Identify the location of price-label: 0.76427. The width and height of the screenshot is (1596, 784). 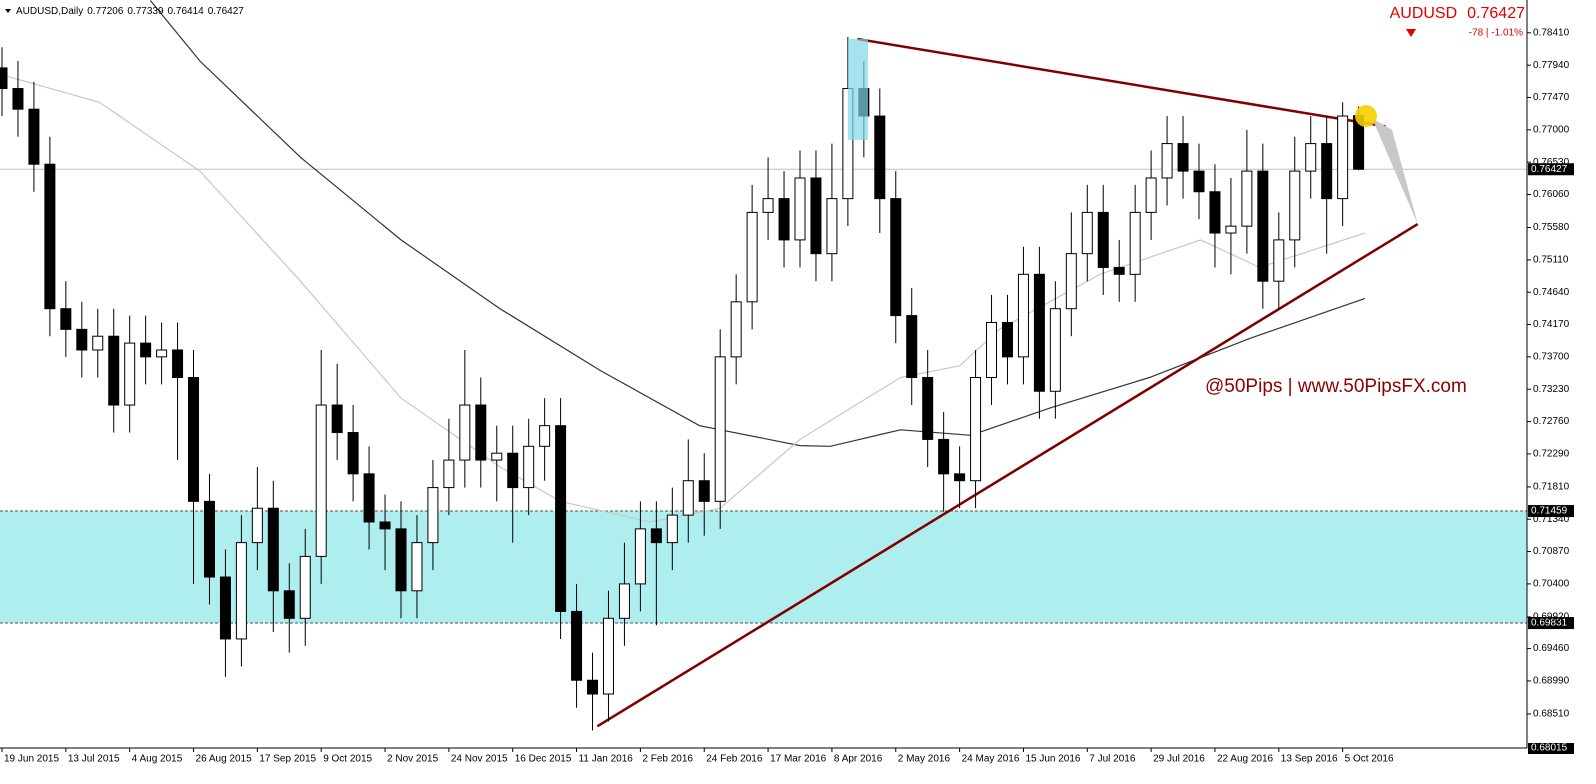
(1549, 169).